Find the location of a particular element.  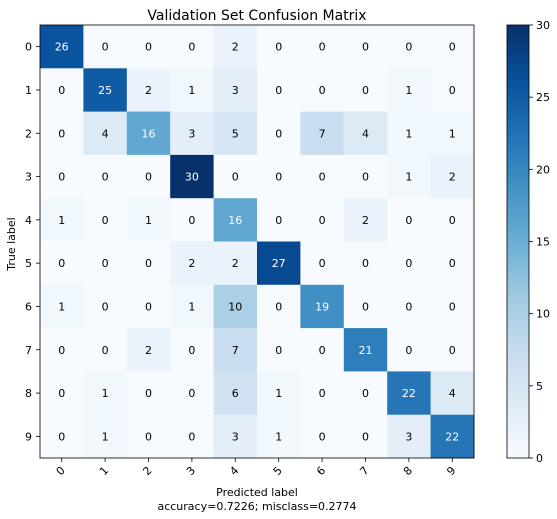

cell-value-label: 16 is located at coordinates (235, 220).